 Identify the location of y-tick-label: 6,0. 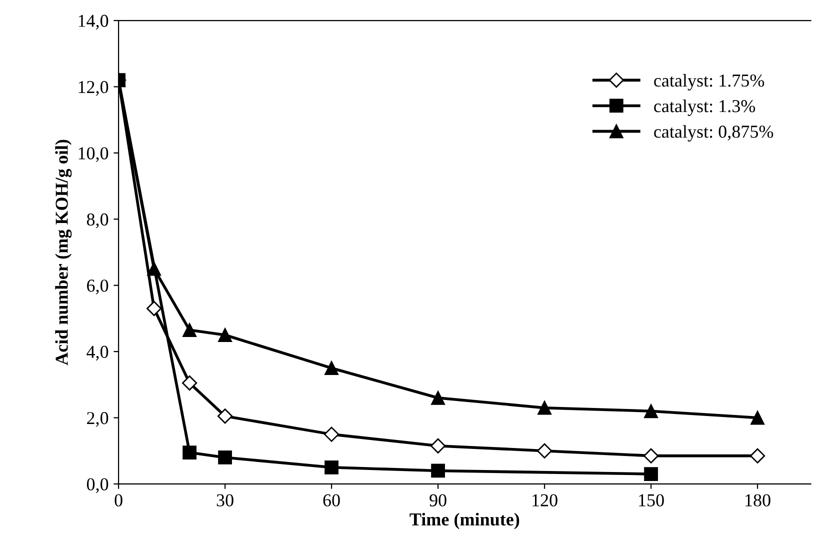
(97, 287).